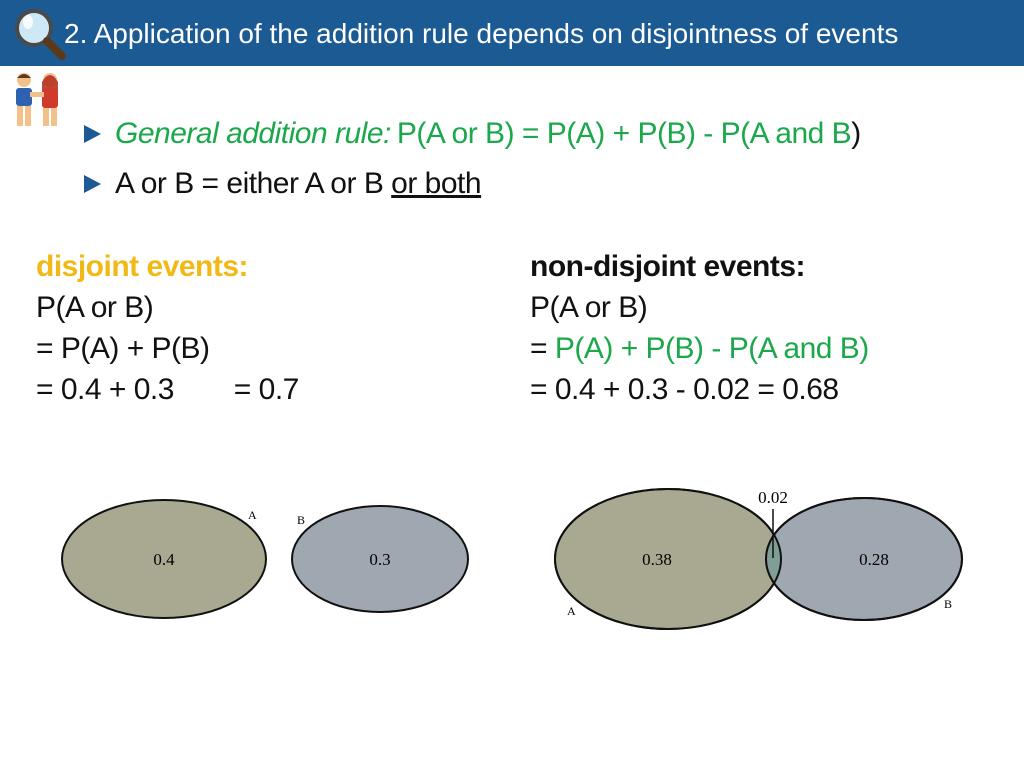 The width and height of the screenshot is (1024, 769). Describe the element at coordinates (436, 183) in the screenshot. I see `or-both-text: or both` at that location.